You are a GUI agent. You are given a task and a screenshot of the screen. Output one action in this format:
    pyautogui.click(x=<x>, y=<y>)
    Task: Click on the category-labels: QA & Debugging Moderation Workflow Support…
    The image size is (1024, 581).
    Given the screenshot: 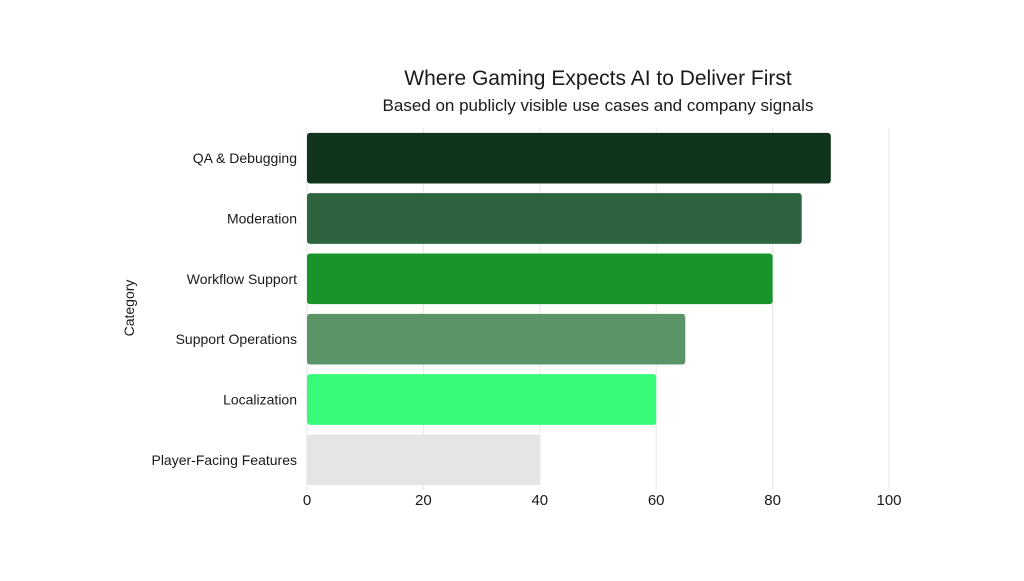 What is the action you would take?
    pyautogui.click(x=224, y=309)
    